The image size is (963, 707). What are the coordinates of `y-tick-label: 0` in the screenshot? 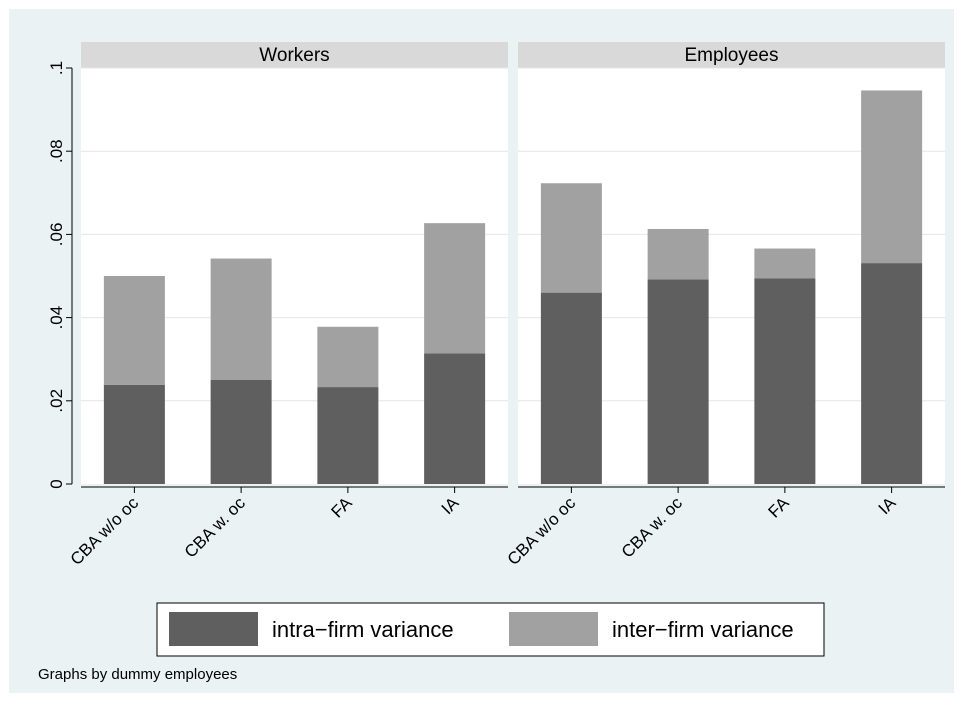 It's located at (56, 483).